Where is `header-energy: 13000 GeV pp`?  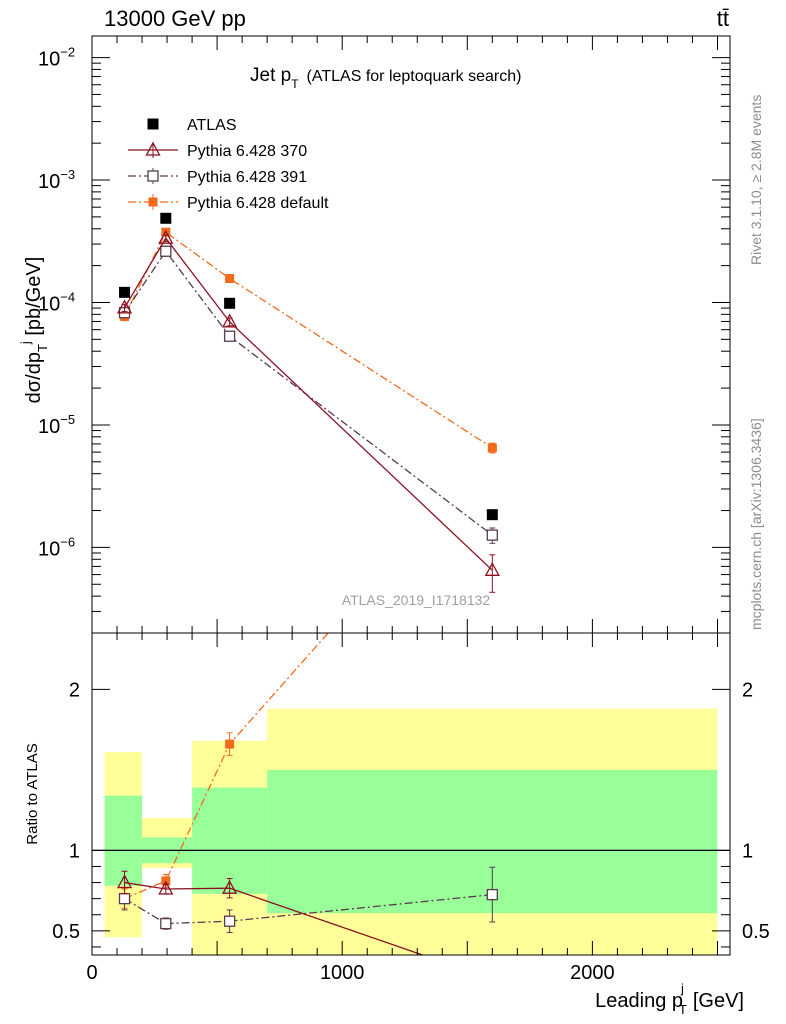
header-energy: 13000 GeV pp is located at coordinates (175, 18).